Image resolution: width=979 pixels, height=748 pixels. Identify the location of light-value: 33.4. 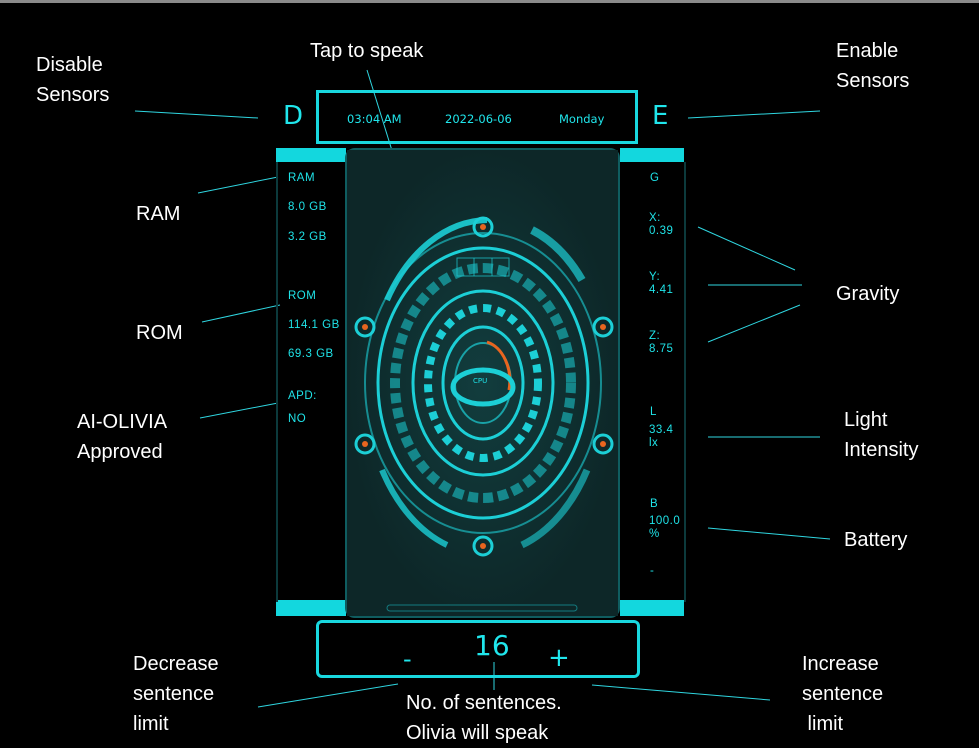
(661, 430).